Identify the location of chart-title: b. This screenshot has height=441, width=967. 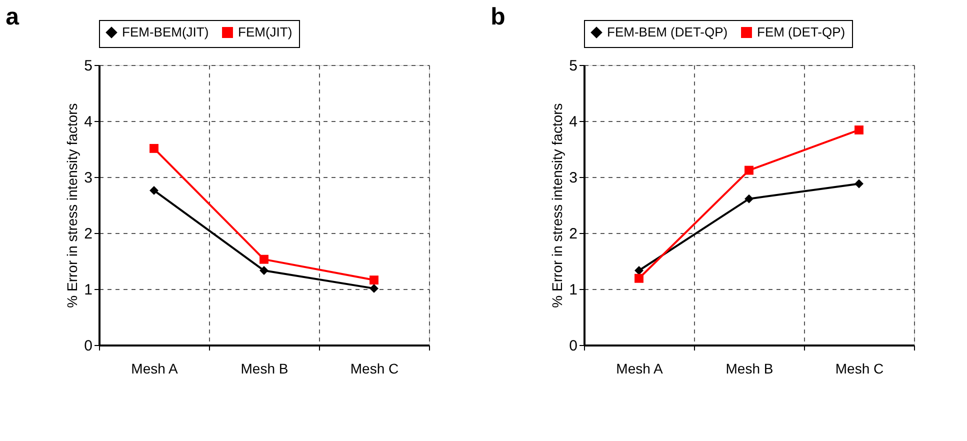
(498, 17).